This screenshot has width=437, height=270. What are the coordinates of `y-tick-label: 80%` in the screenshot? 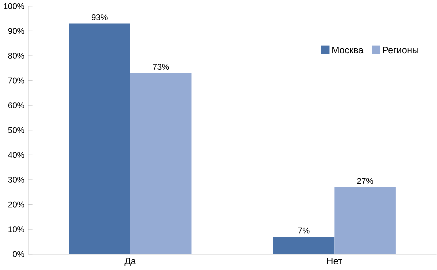 It's located at (16, 56).